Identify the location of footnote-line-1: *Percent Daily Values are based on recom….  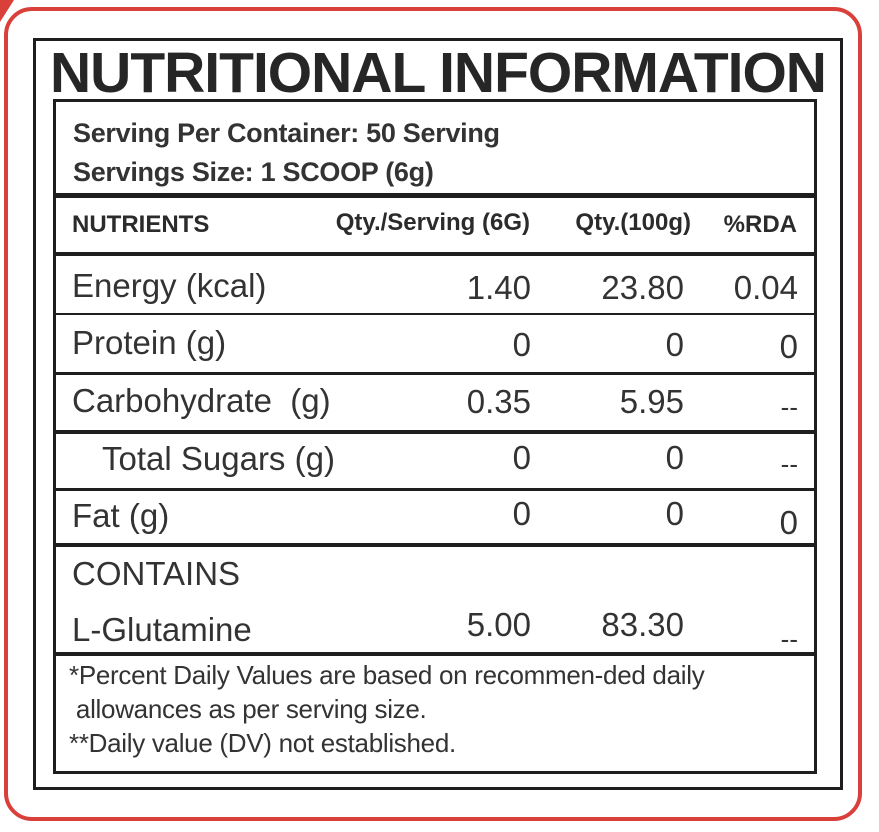
(387, 675).